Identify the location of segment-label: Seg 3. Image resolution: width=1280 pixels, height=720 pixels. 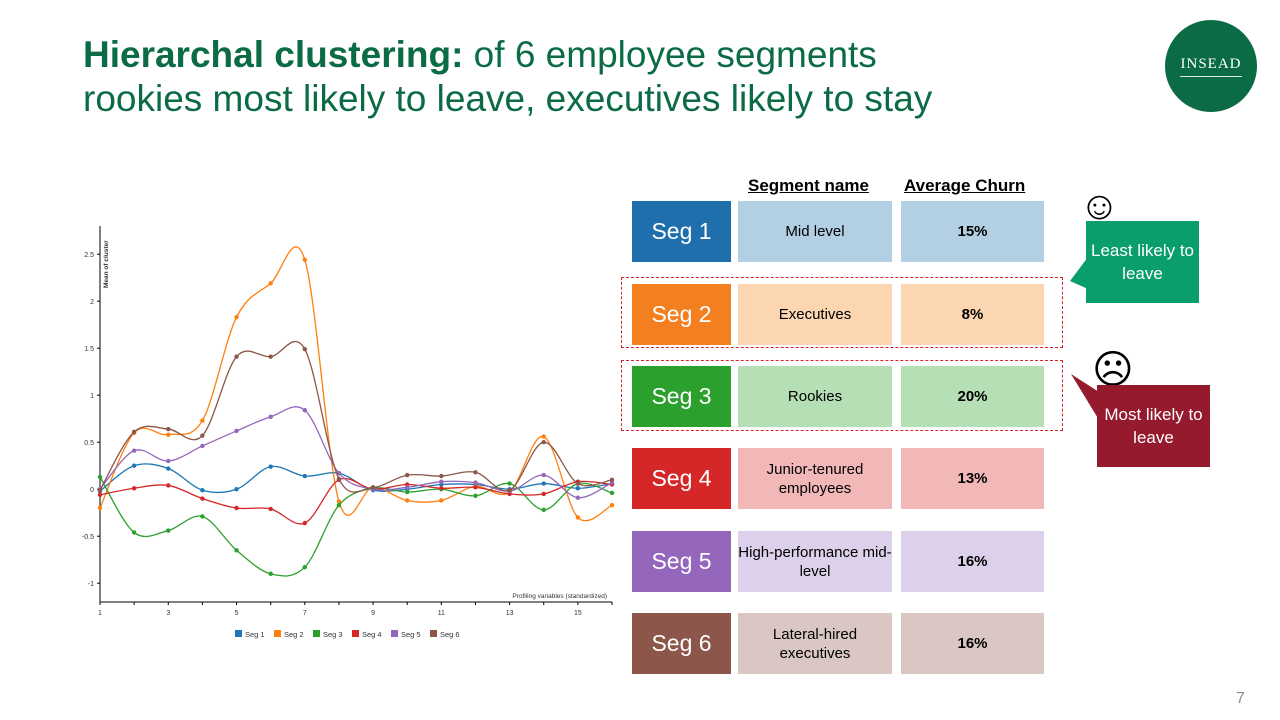
(681, 396).